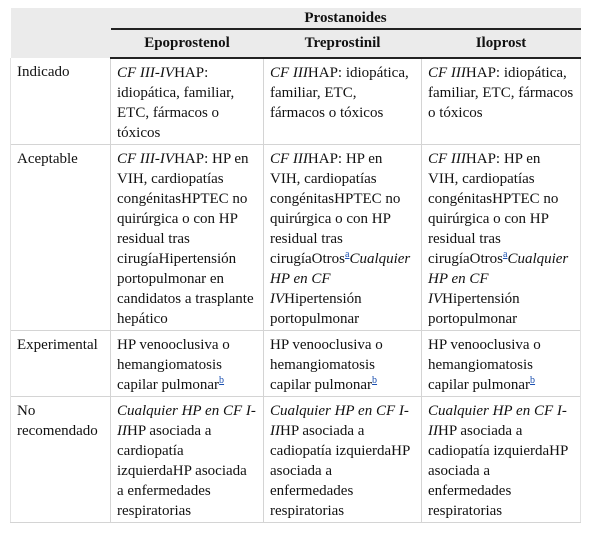 The width and height of the screenshot is (590, 547). What do you see at coordinates (60, 237) in the screenshot?
I see `row-label: Aceptable` at bounding box center [60, 237].